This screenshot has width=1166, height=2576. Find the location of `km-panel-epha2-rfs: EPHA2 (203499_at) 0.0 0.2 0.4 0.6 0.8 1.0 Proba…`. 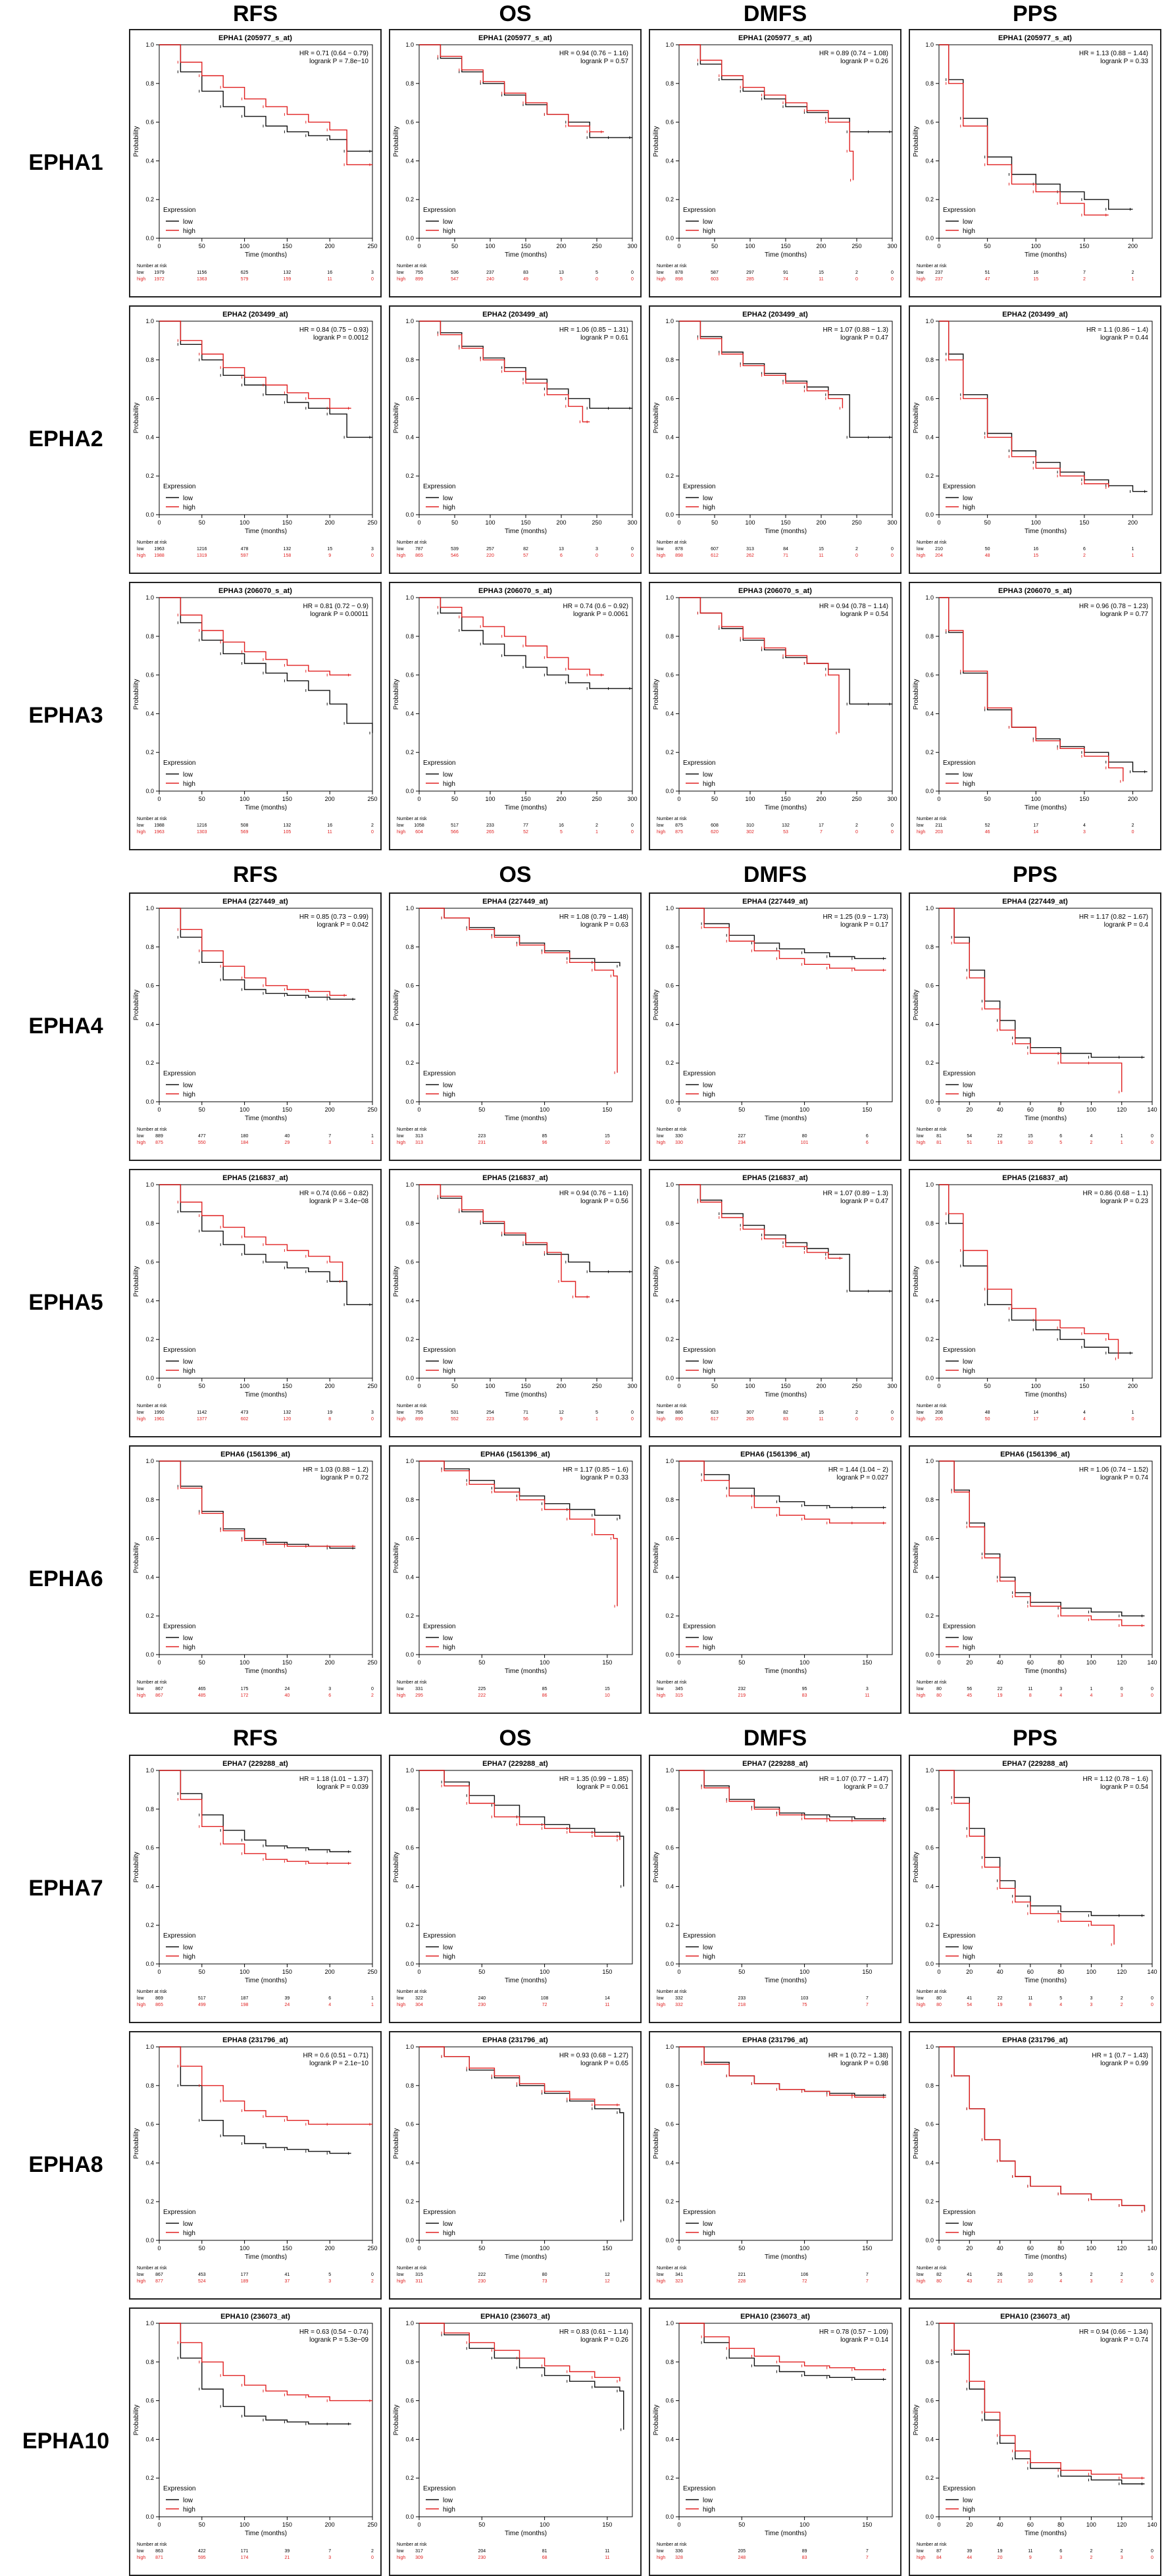

km-panel-epha2-rfs: EPHA2 (203499_at) 0.0 0.2 0.4 0.6 0.8 1.0 Proba… is located at coordinates (256, 439).